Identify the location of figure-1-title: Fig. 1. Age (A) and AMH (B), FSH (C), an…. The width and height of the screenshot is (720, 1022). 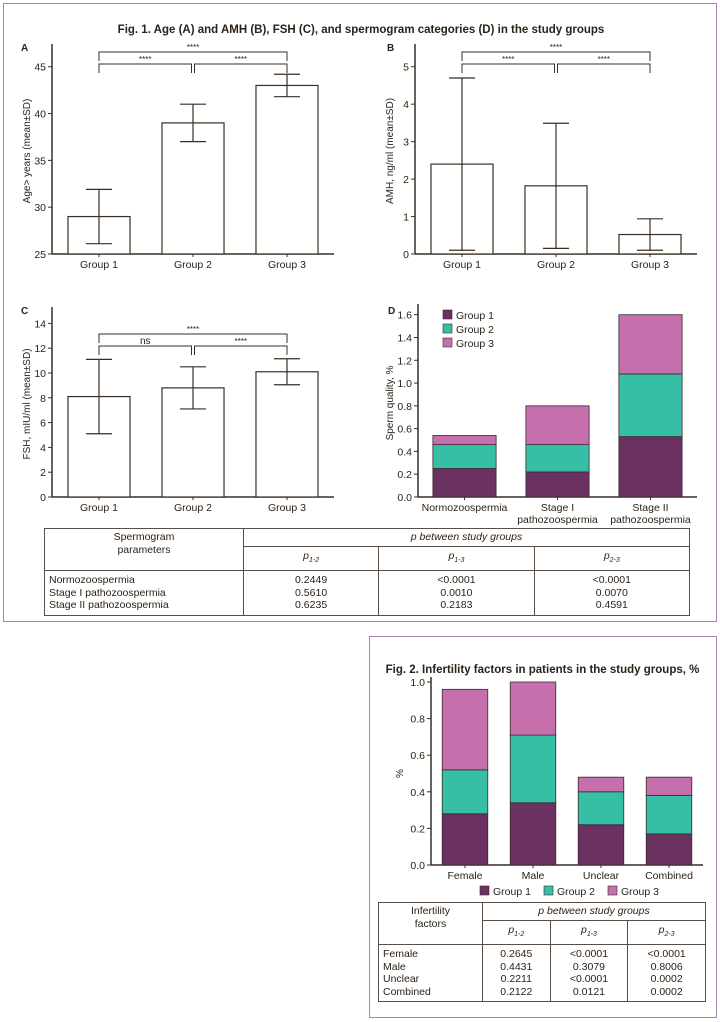
(361, 30).